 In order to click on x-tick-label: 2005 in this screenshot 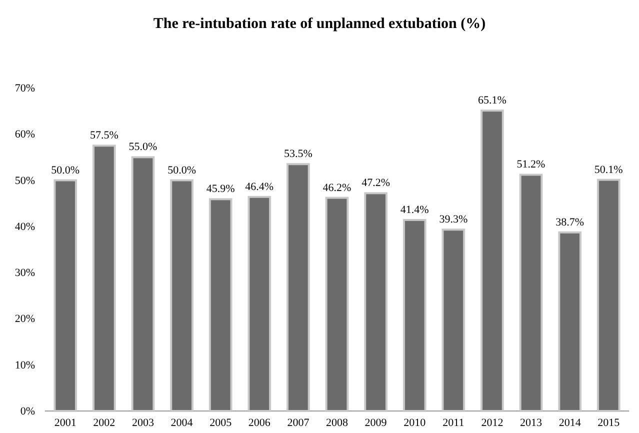, I will do `click(221, 422)`.